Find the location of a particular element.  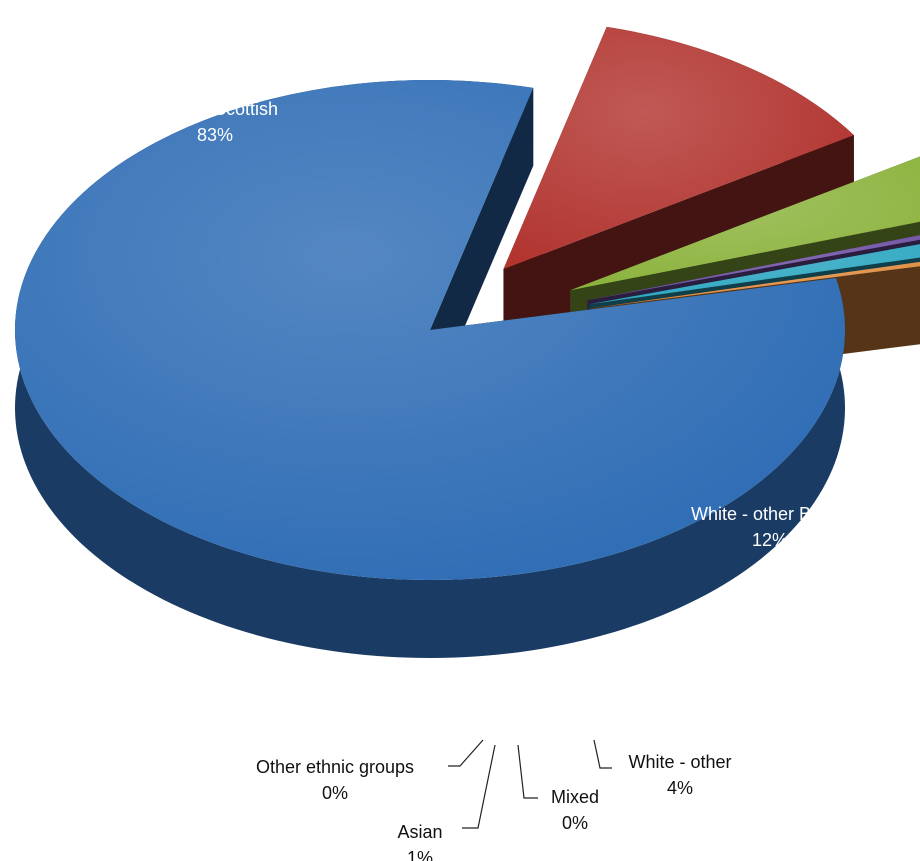

category-label-white-other: White - other is located at coordinates (679, 762).